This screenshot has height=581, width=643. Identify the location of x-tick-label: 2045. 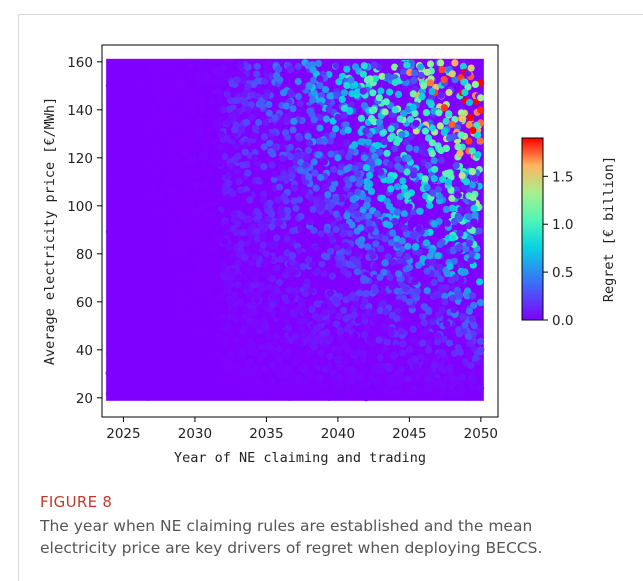
(409, 434).